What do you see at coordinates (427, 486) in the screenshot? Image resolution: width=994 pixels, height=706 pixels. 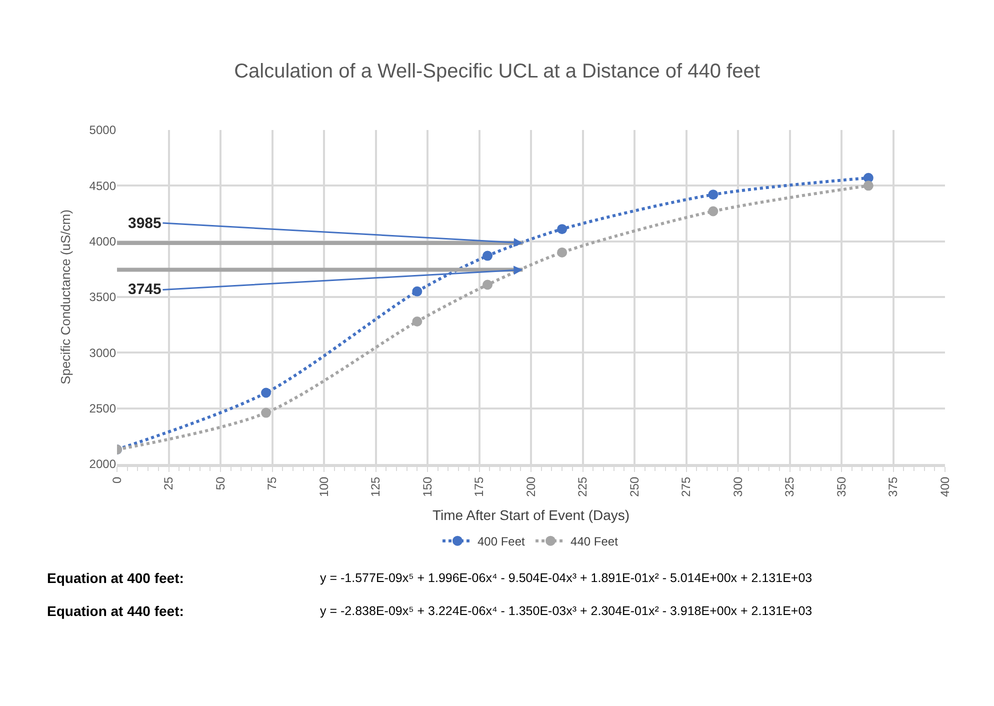 I see `x-tick-label: 150` at bounding box center [427, 486].